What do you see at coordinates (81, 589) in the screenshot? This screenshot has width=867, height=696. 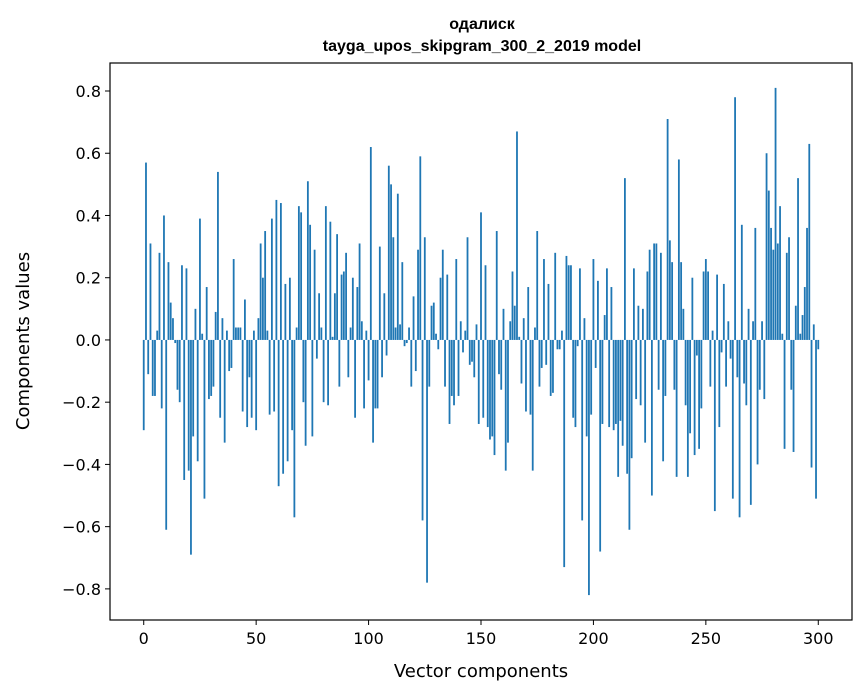 I see `y-tick-label: −0.8` at bounding box center [81, 589].